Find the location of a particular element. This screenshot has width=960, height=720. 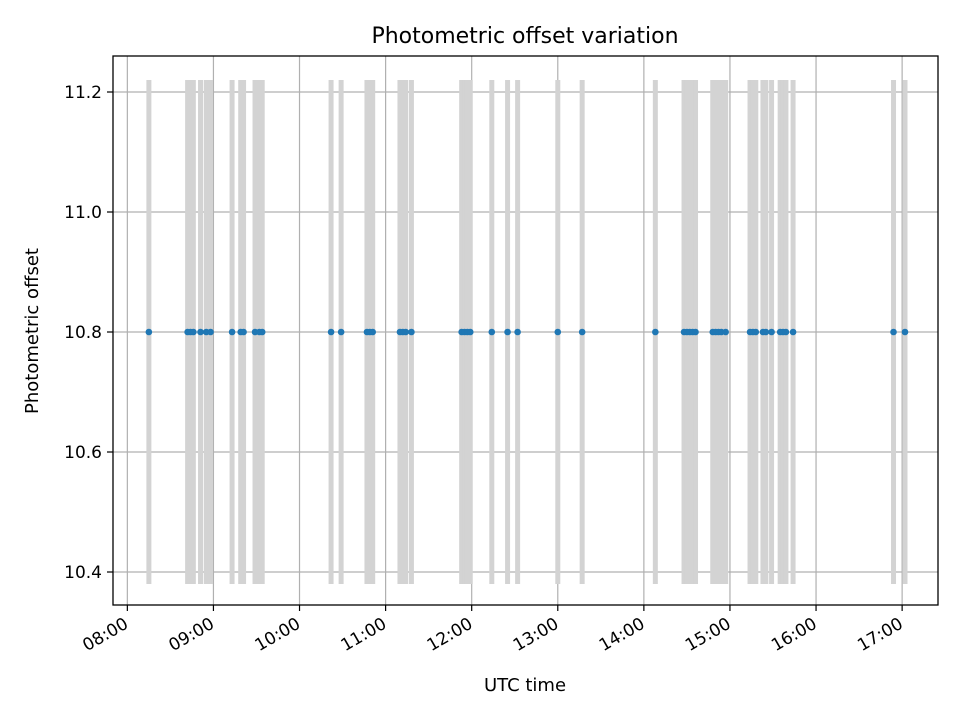

x-axis-label: UTC time is located at coordinates (525, 685).